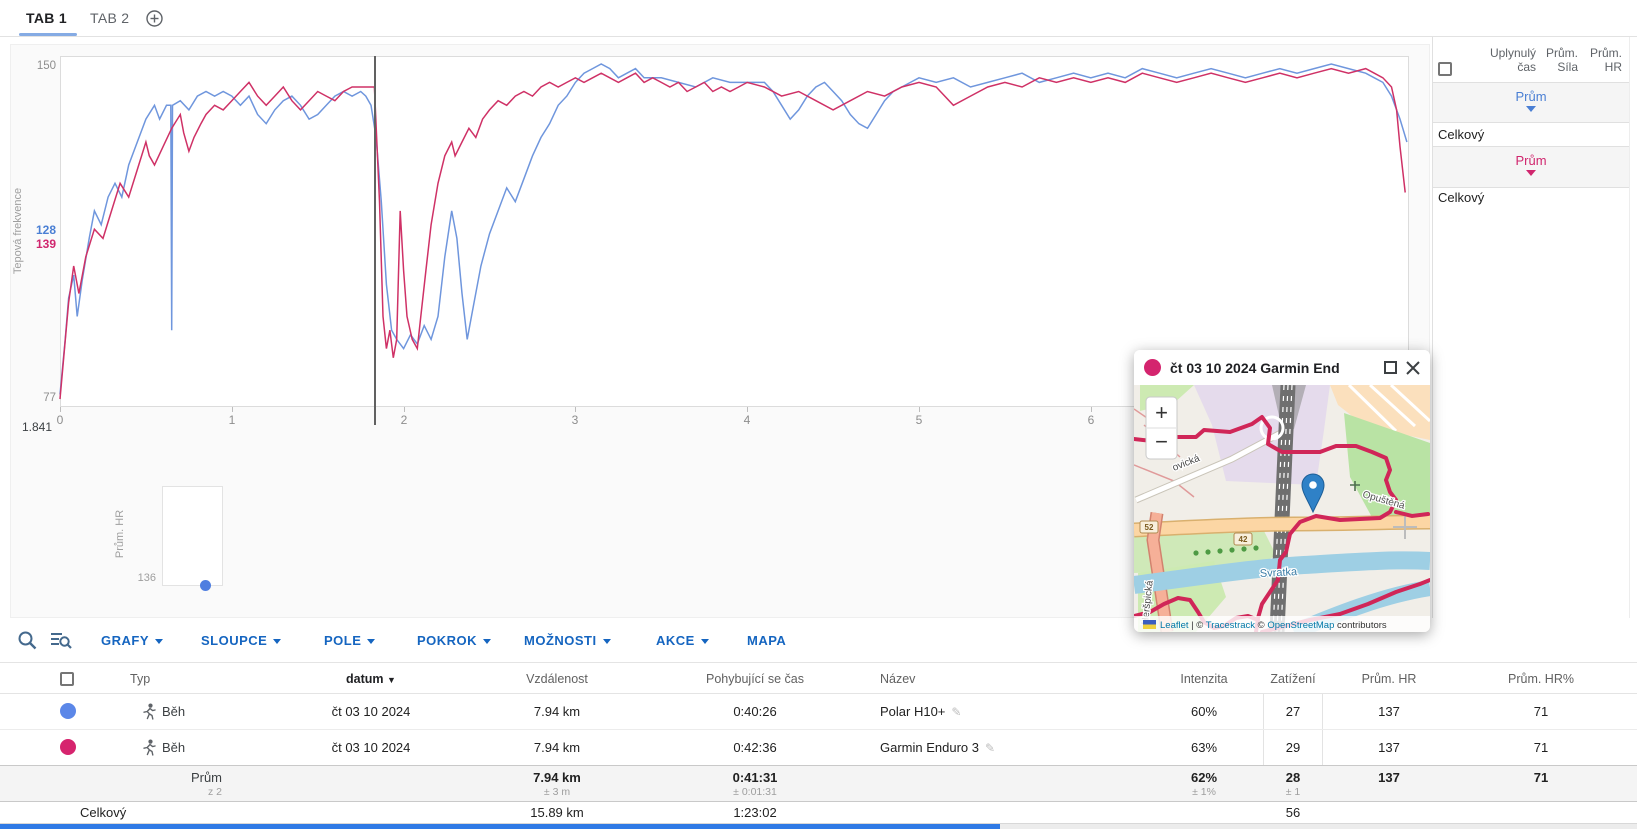 Image resolution: width=1637 pixels, height=829 pixels. I want to click on menu-pole: POLE, so click(350, 640).